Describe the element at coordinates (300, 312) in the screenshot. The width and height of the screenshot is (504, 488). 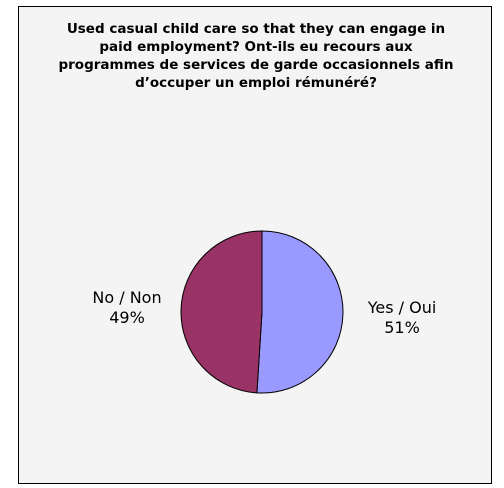
I see `pie-slice-yes` at that location.